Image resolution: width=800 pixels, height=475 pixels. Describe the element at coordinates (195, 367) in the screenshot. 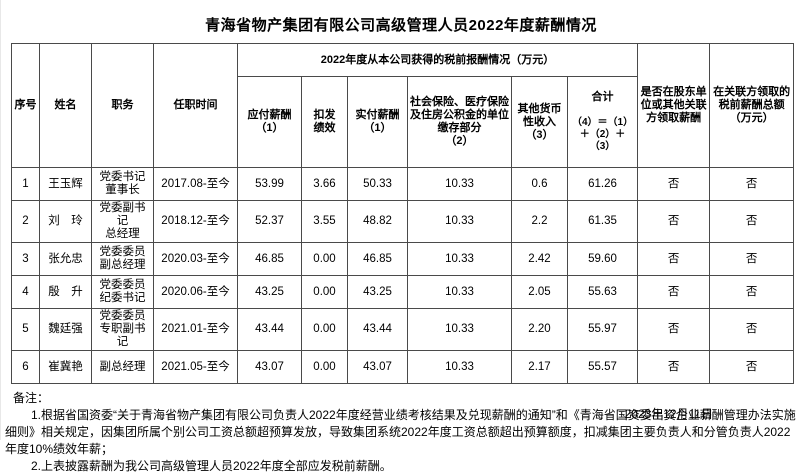

I see `cell-tenure: 2021.05-至今` at that location.